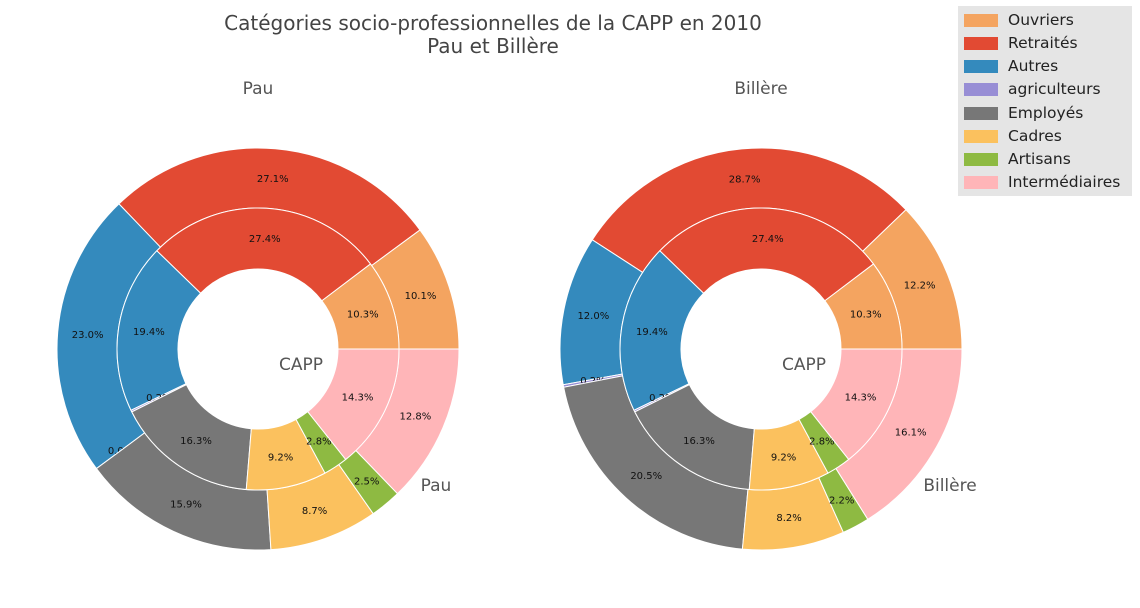  Describe the element at coordinates (301, 365) in the screenshot. I see `donut-center-label-pau: CAPP` at that location.